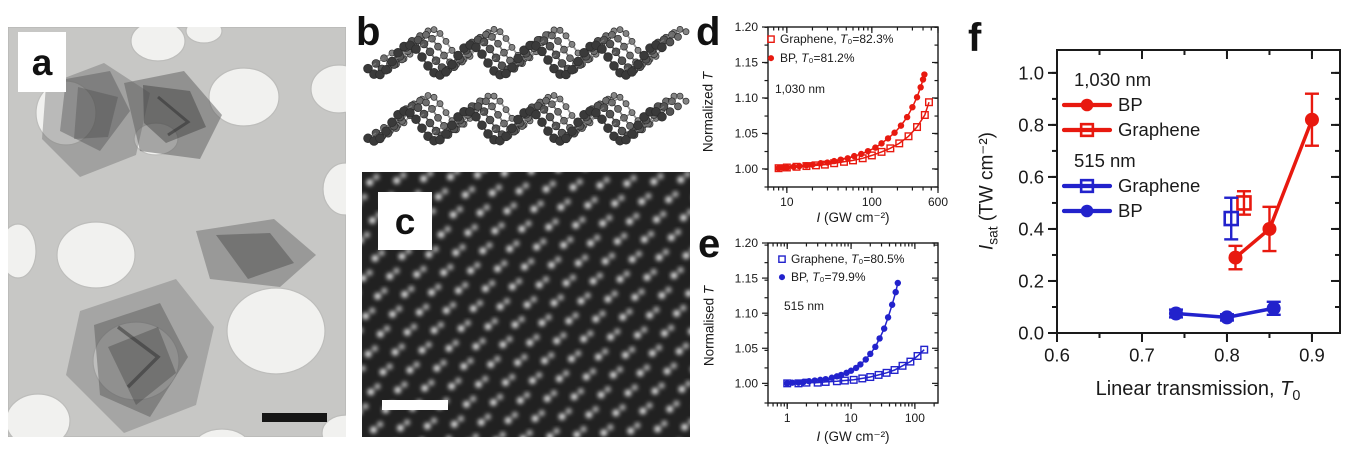 The width and height of the screenshot is (1366, 450). I want to click on panel-label-c: c, so click(405, 221).